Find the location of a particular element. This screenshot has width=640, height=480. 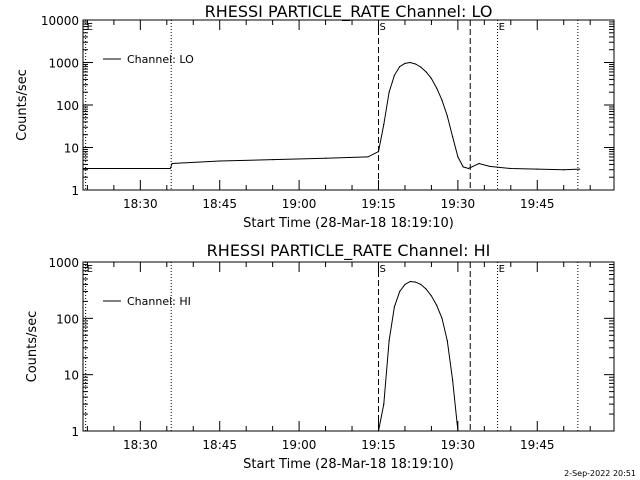

panel-1-y-tick-label: 1000 is located at coordinates (63, 64).